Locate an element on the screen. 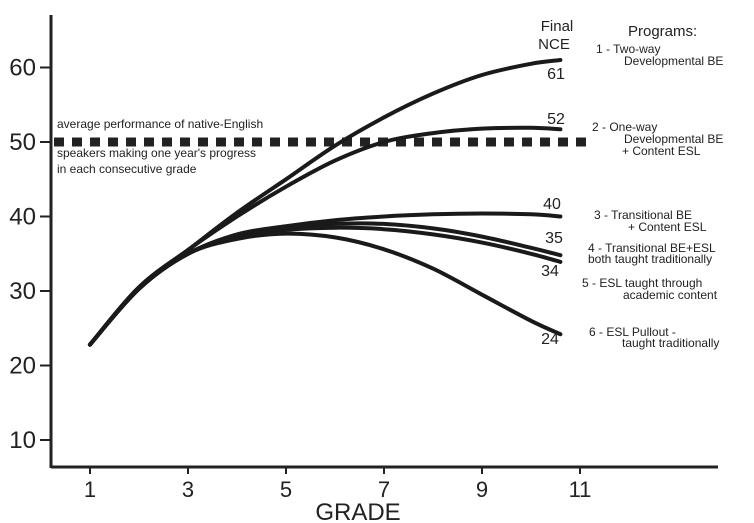 Image resolution: width=754 pixels, height=523 pixels. final-nce-label-p2: 52 is located at coordinates (556, 119).